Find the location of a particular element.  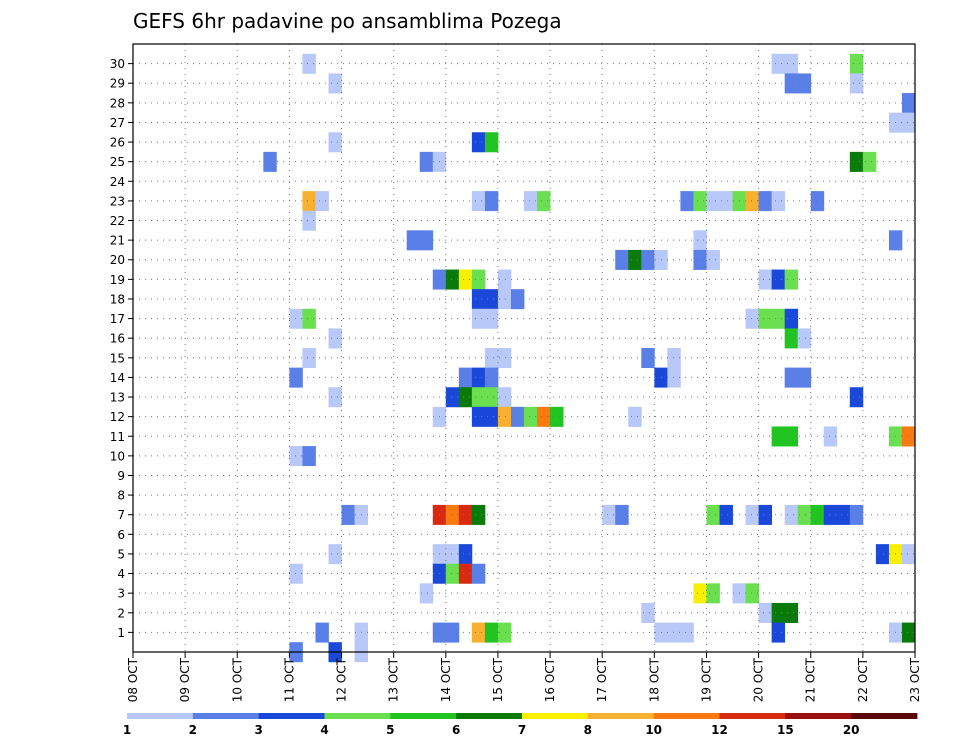

y-tick-label: 25 is located at coordinates (117, 162).